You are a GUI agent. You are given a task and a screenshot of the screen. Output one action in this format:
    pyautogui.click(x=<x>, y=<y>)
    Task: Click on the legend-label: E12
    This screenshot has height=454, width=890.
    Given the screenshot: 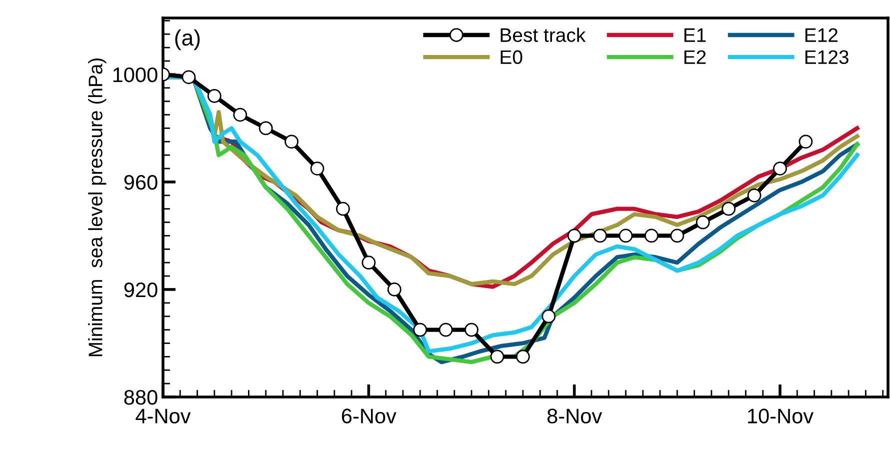 What is the action you would take?
    pyautogui.click(x=821, y=35)
    